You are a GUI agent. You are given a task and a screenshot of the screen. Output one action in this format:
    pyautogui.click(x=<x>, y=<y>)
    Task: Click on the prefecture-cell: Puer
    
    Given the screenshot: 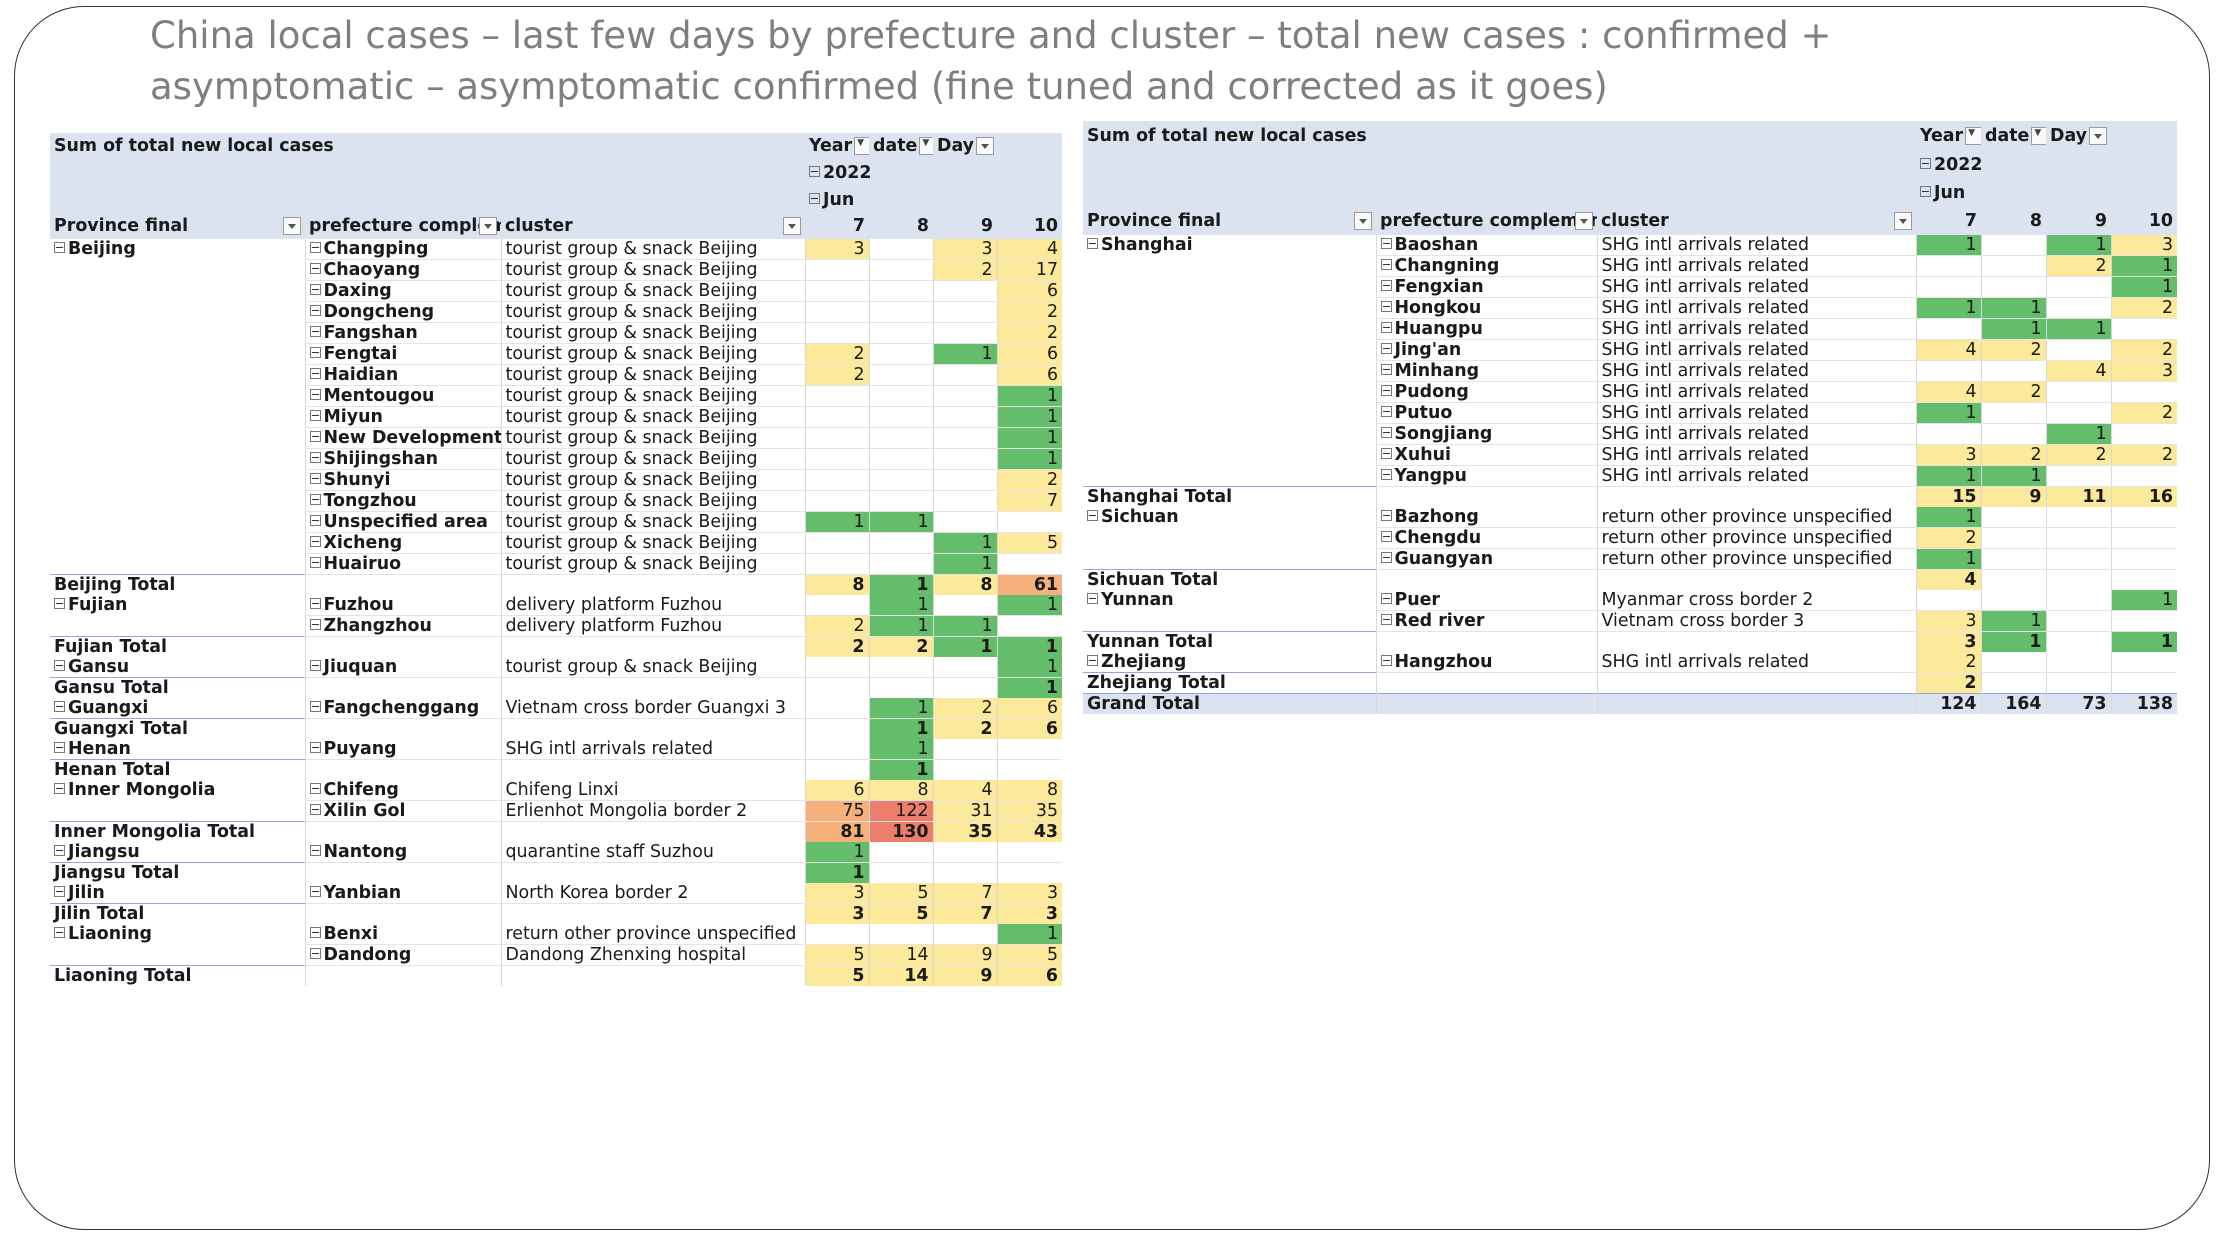 What is the action you would take?
    pyautogui.click(x=1486, y=600)
    